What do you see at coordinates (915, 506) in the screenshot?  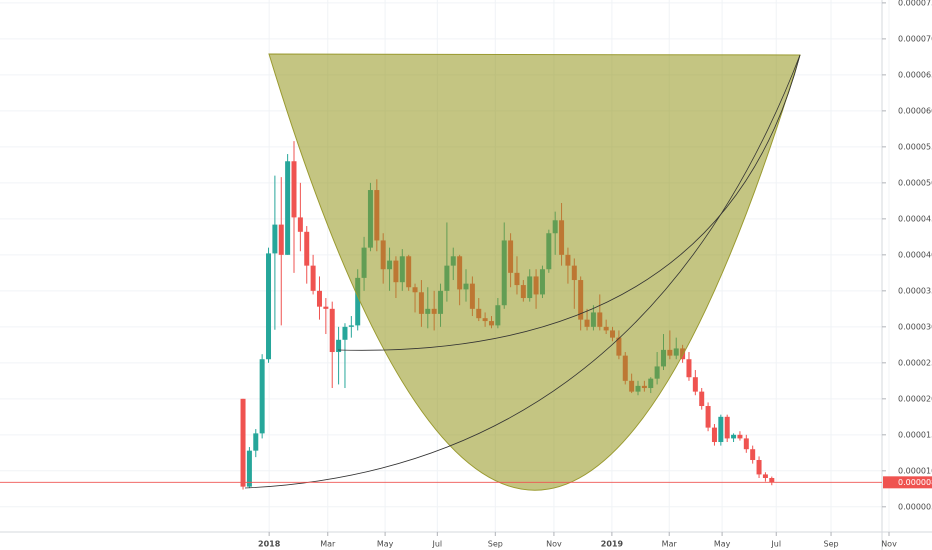 I see `y-tick-label: 0.00000500` at bounding box center [915, 506].